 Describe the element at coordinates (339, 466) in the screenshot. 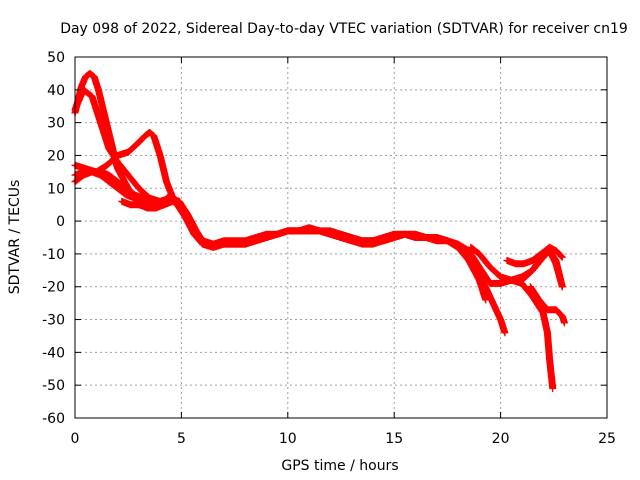

I see `x-axis-label: GPS time / hours` at that location.